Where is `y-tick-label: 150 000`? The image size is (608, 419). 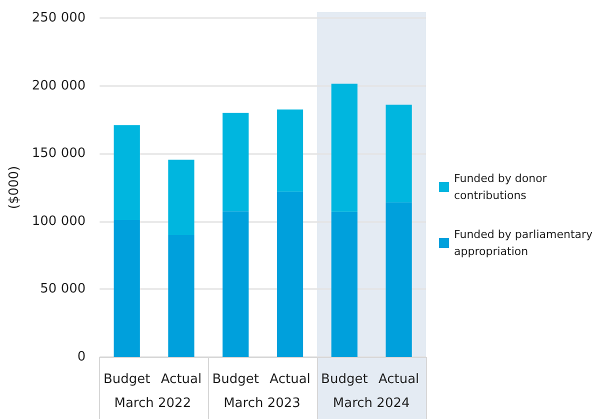 y-tick-label: 150 000 is located at coordinates (59, 154).